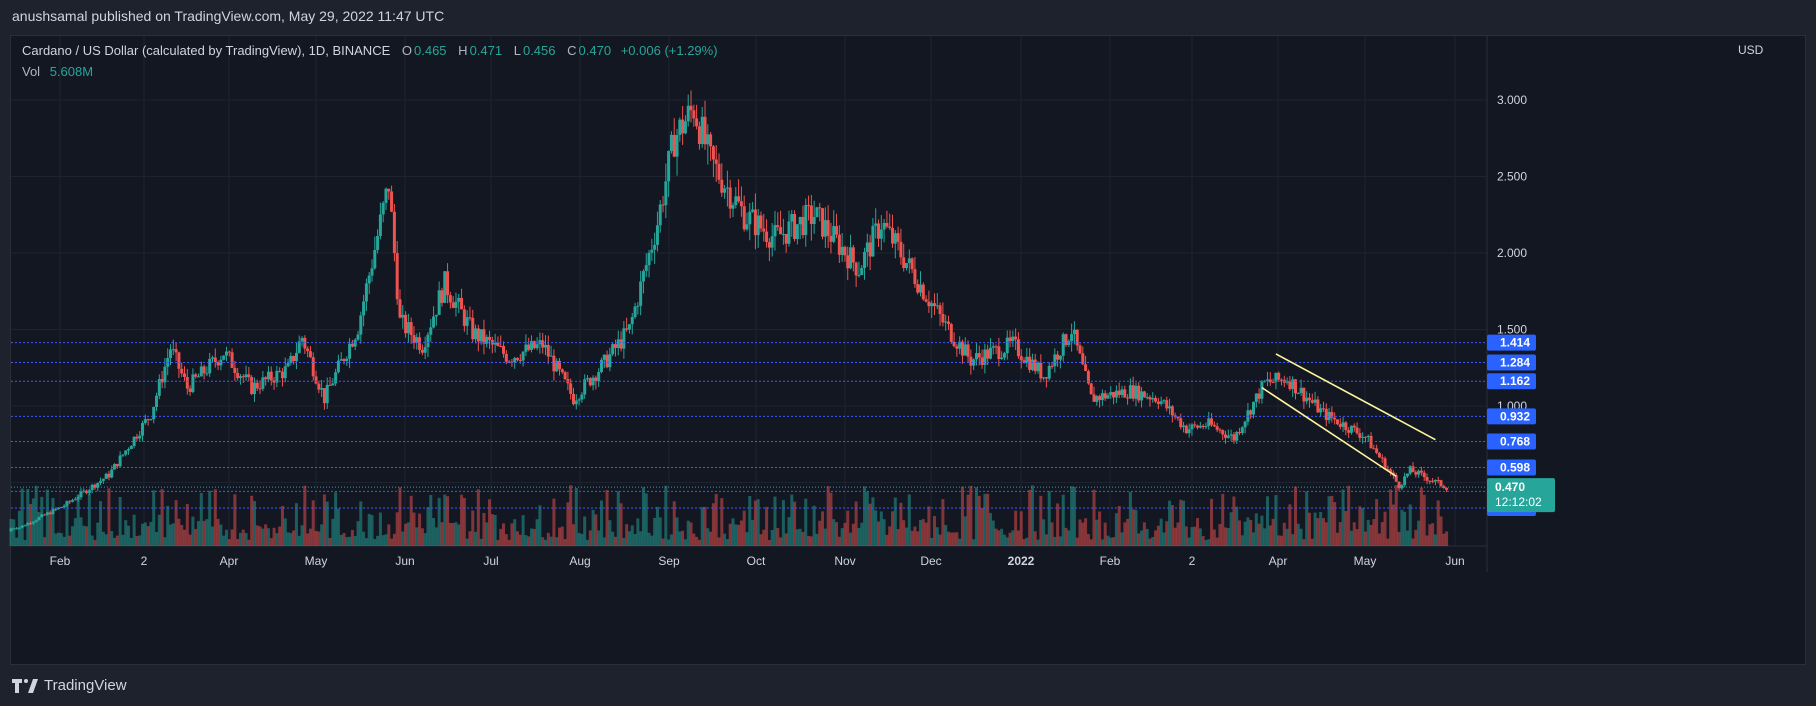 Image resolution: width=1816 pixels, height=706 pixels. I want to click on x-tick-label: Oct, so click(756, 561).